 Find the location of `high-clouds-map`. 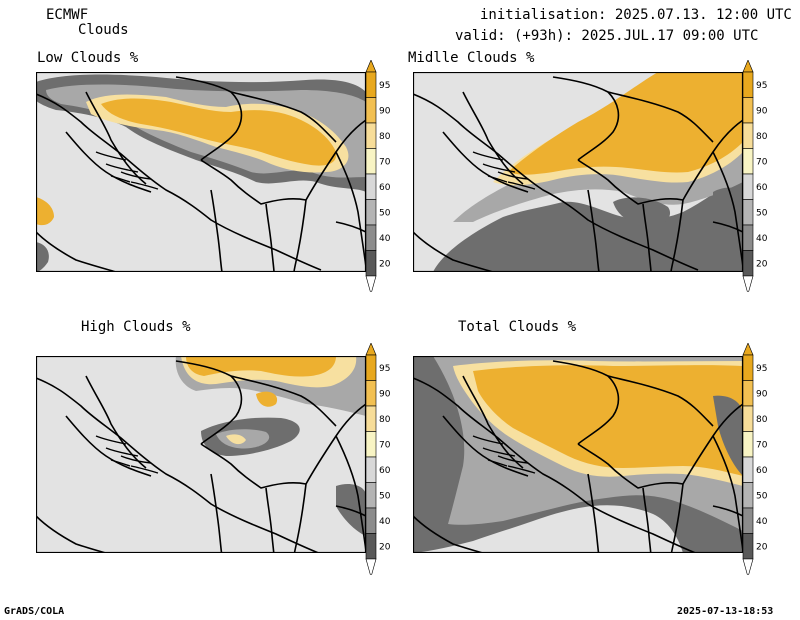

high-clouds-map is located at coordinates (201, 454).